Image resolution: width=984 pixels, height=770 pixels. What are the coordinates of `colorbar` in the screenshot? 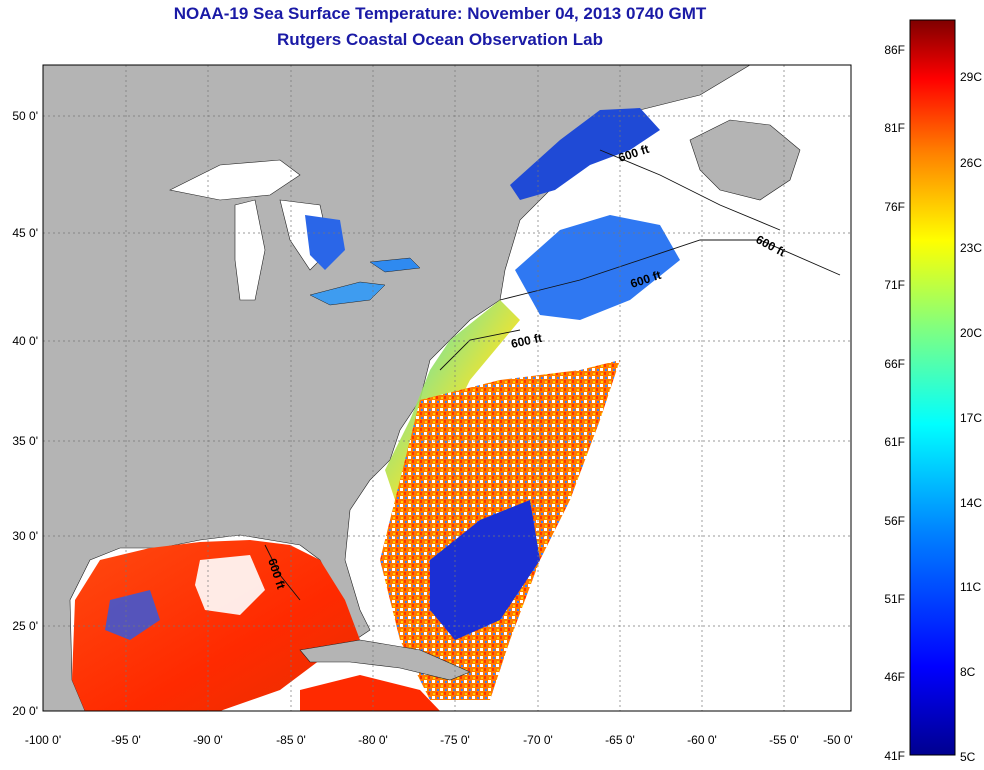 It's located at (932, 387).